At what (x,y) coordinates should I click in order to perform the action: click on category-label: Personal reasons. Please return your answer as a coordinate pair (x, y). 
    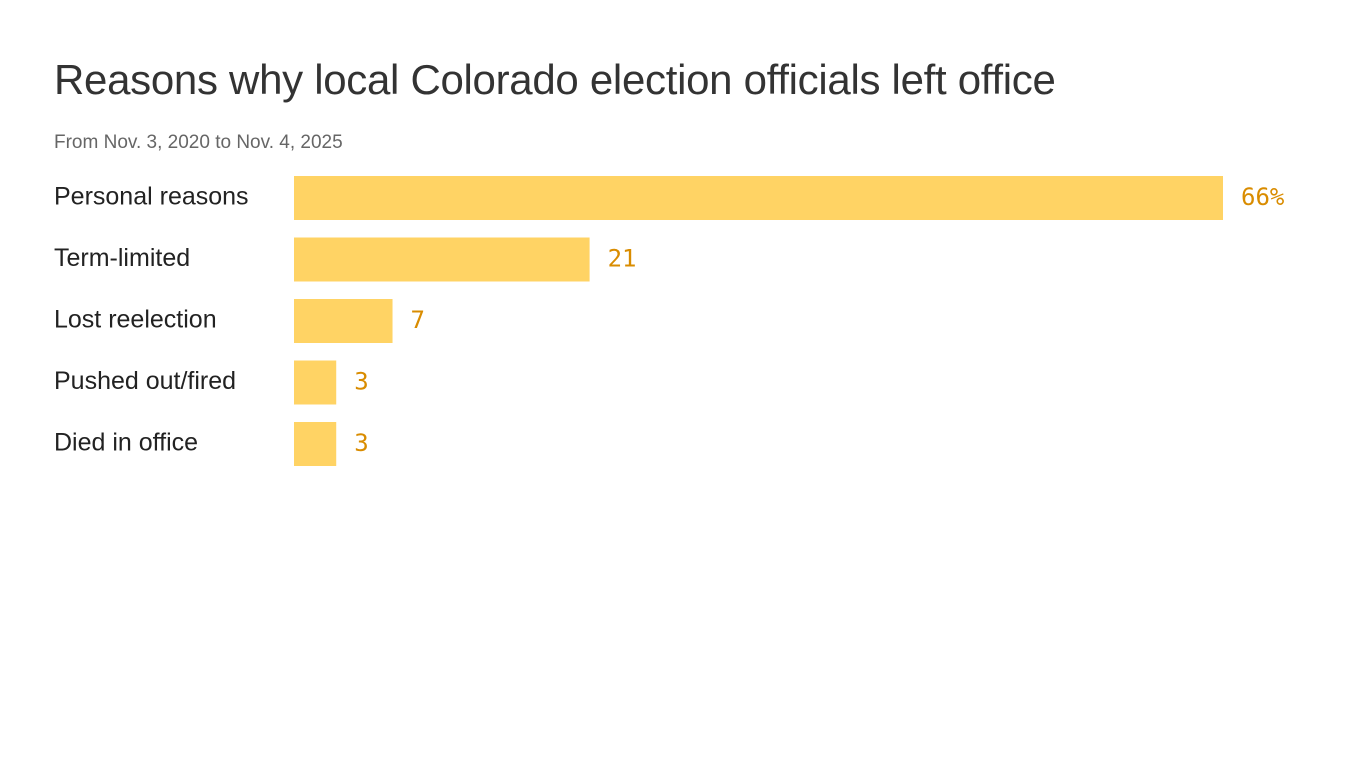
    Looking at the image, I should click on (151, 197).